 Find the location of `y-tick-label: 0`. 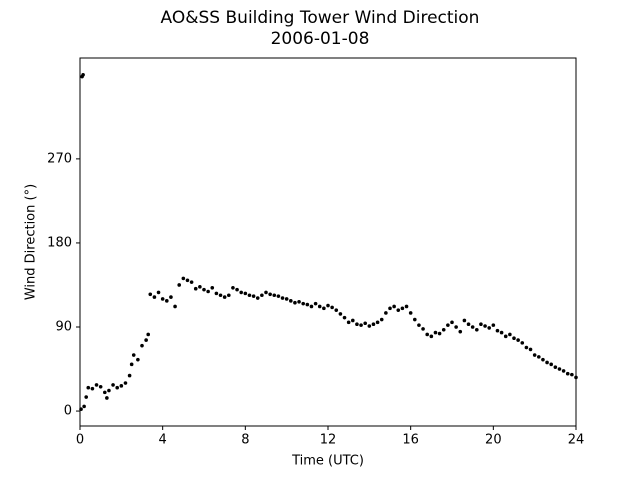

y-tick-label: 0 is located at coordinates (68, 411).